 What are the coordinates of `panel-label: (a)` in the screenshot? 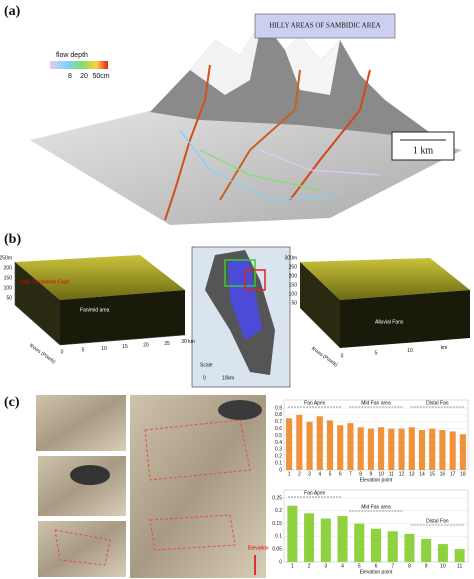 It's located at (12, 11).